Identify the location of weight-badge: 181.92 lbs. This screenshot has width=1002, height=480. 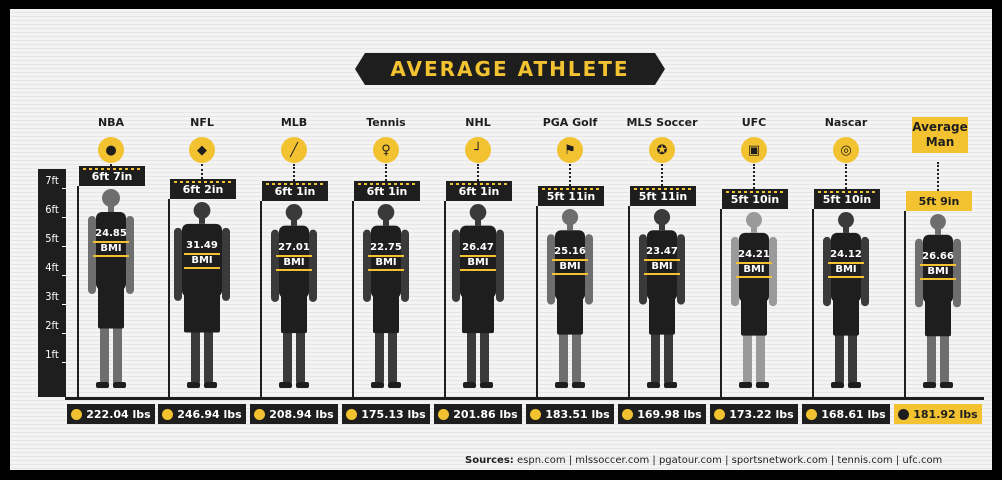
(938, 414).